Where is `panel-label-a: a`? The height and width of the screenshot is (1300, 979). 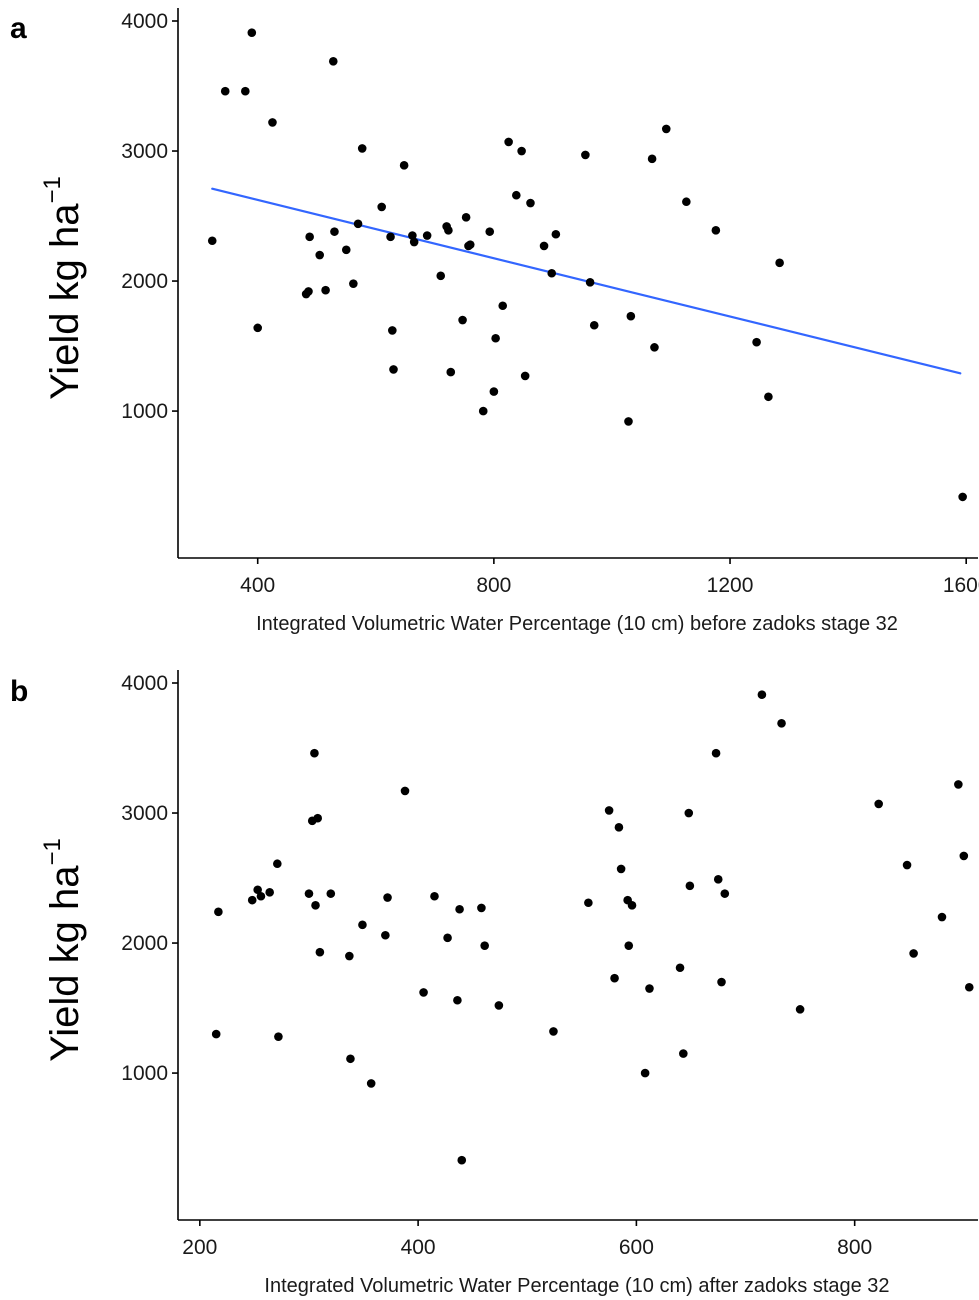 panel-label-a: a is located at coordinates (18, 28).